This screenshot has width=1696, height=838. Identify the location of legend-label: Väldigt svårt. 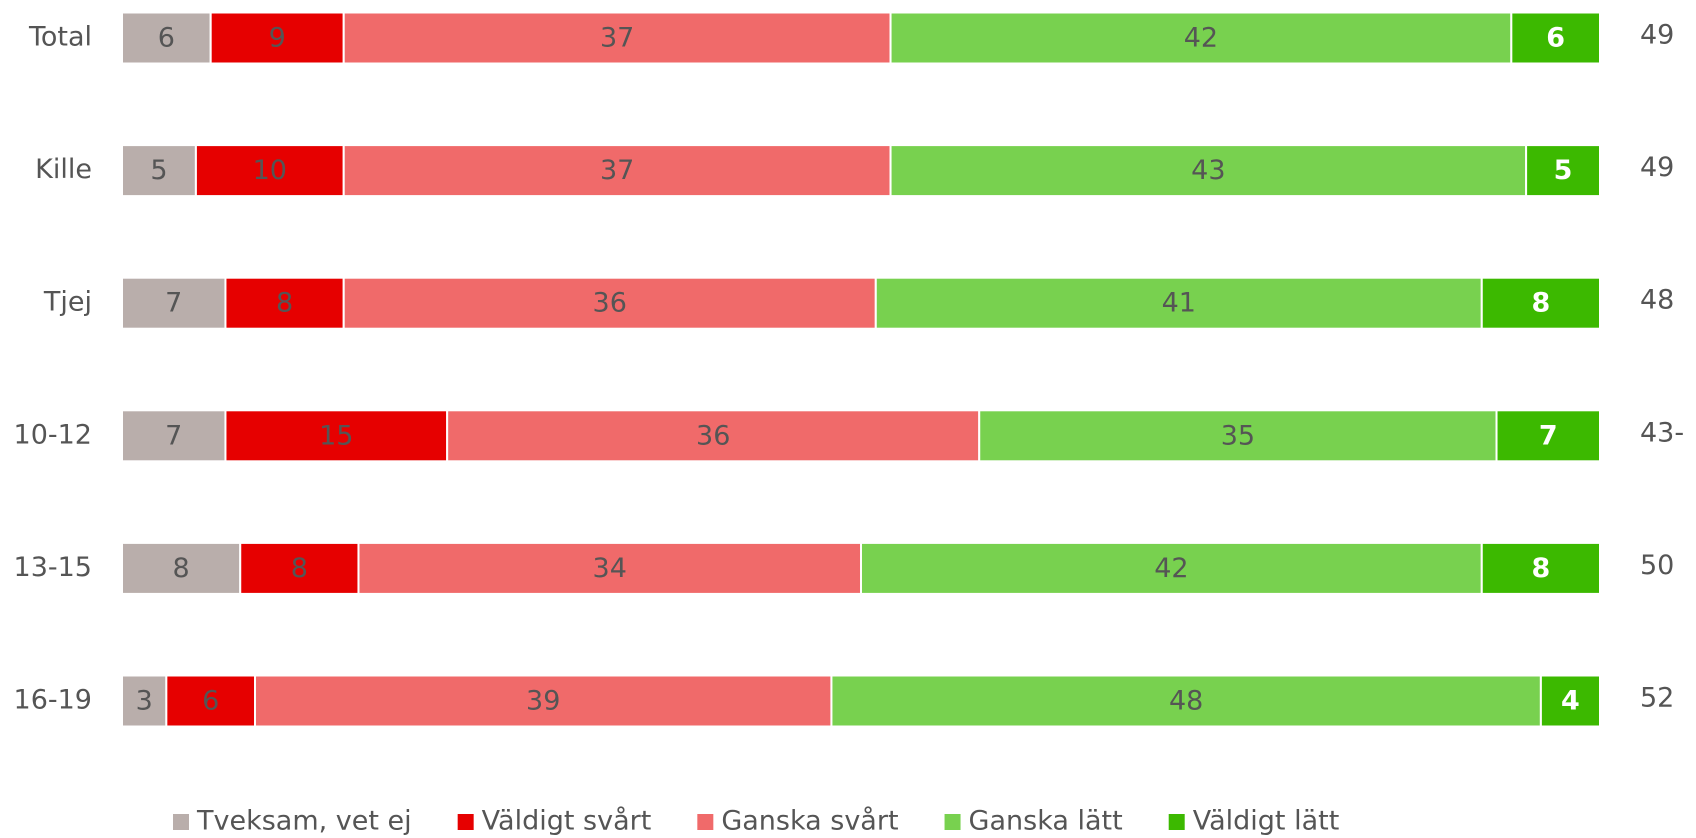
(567, 821).